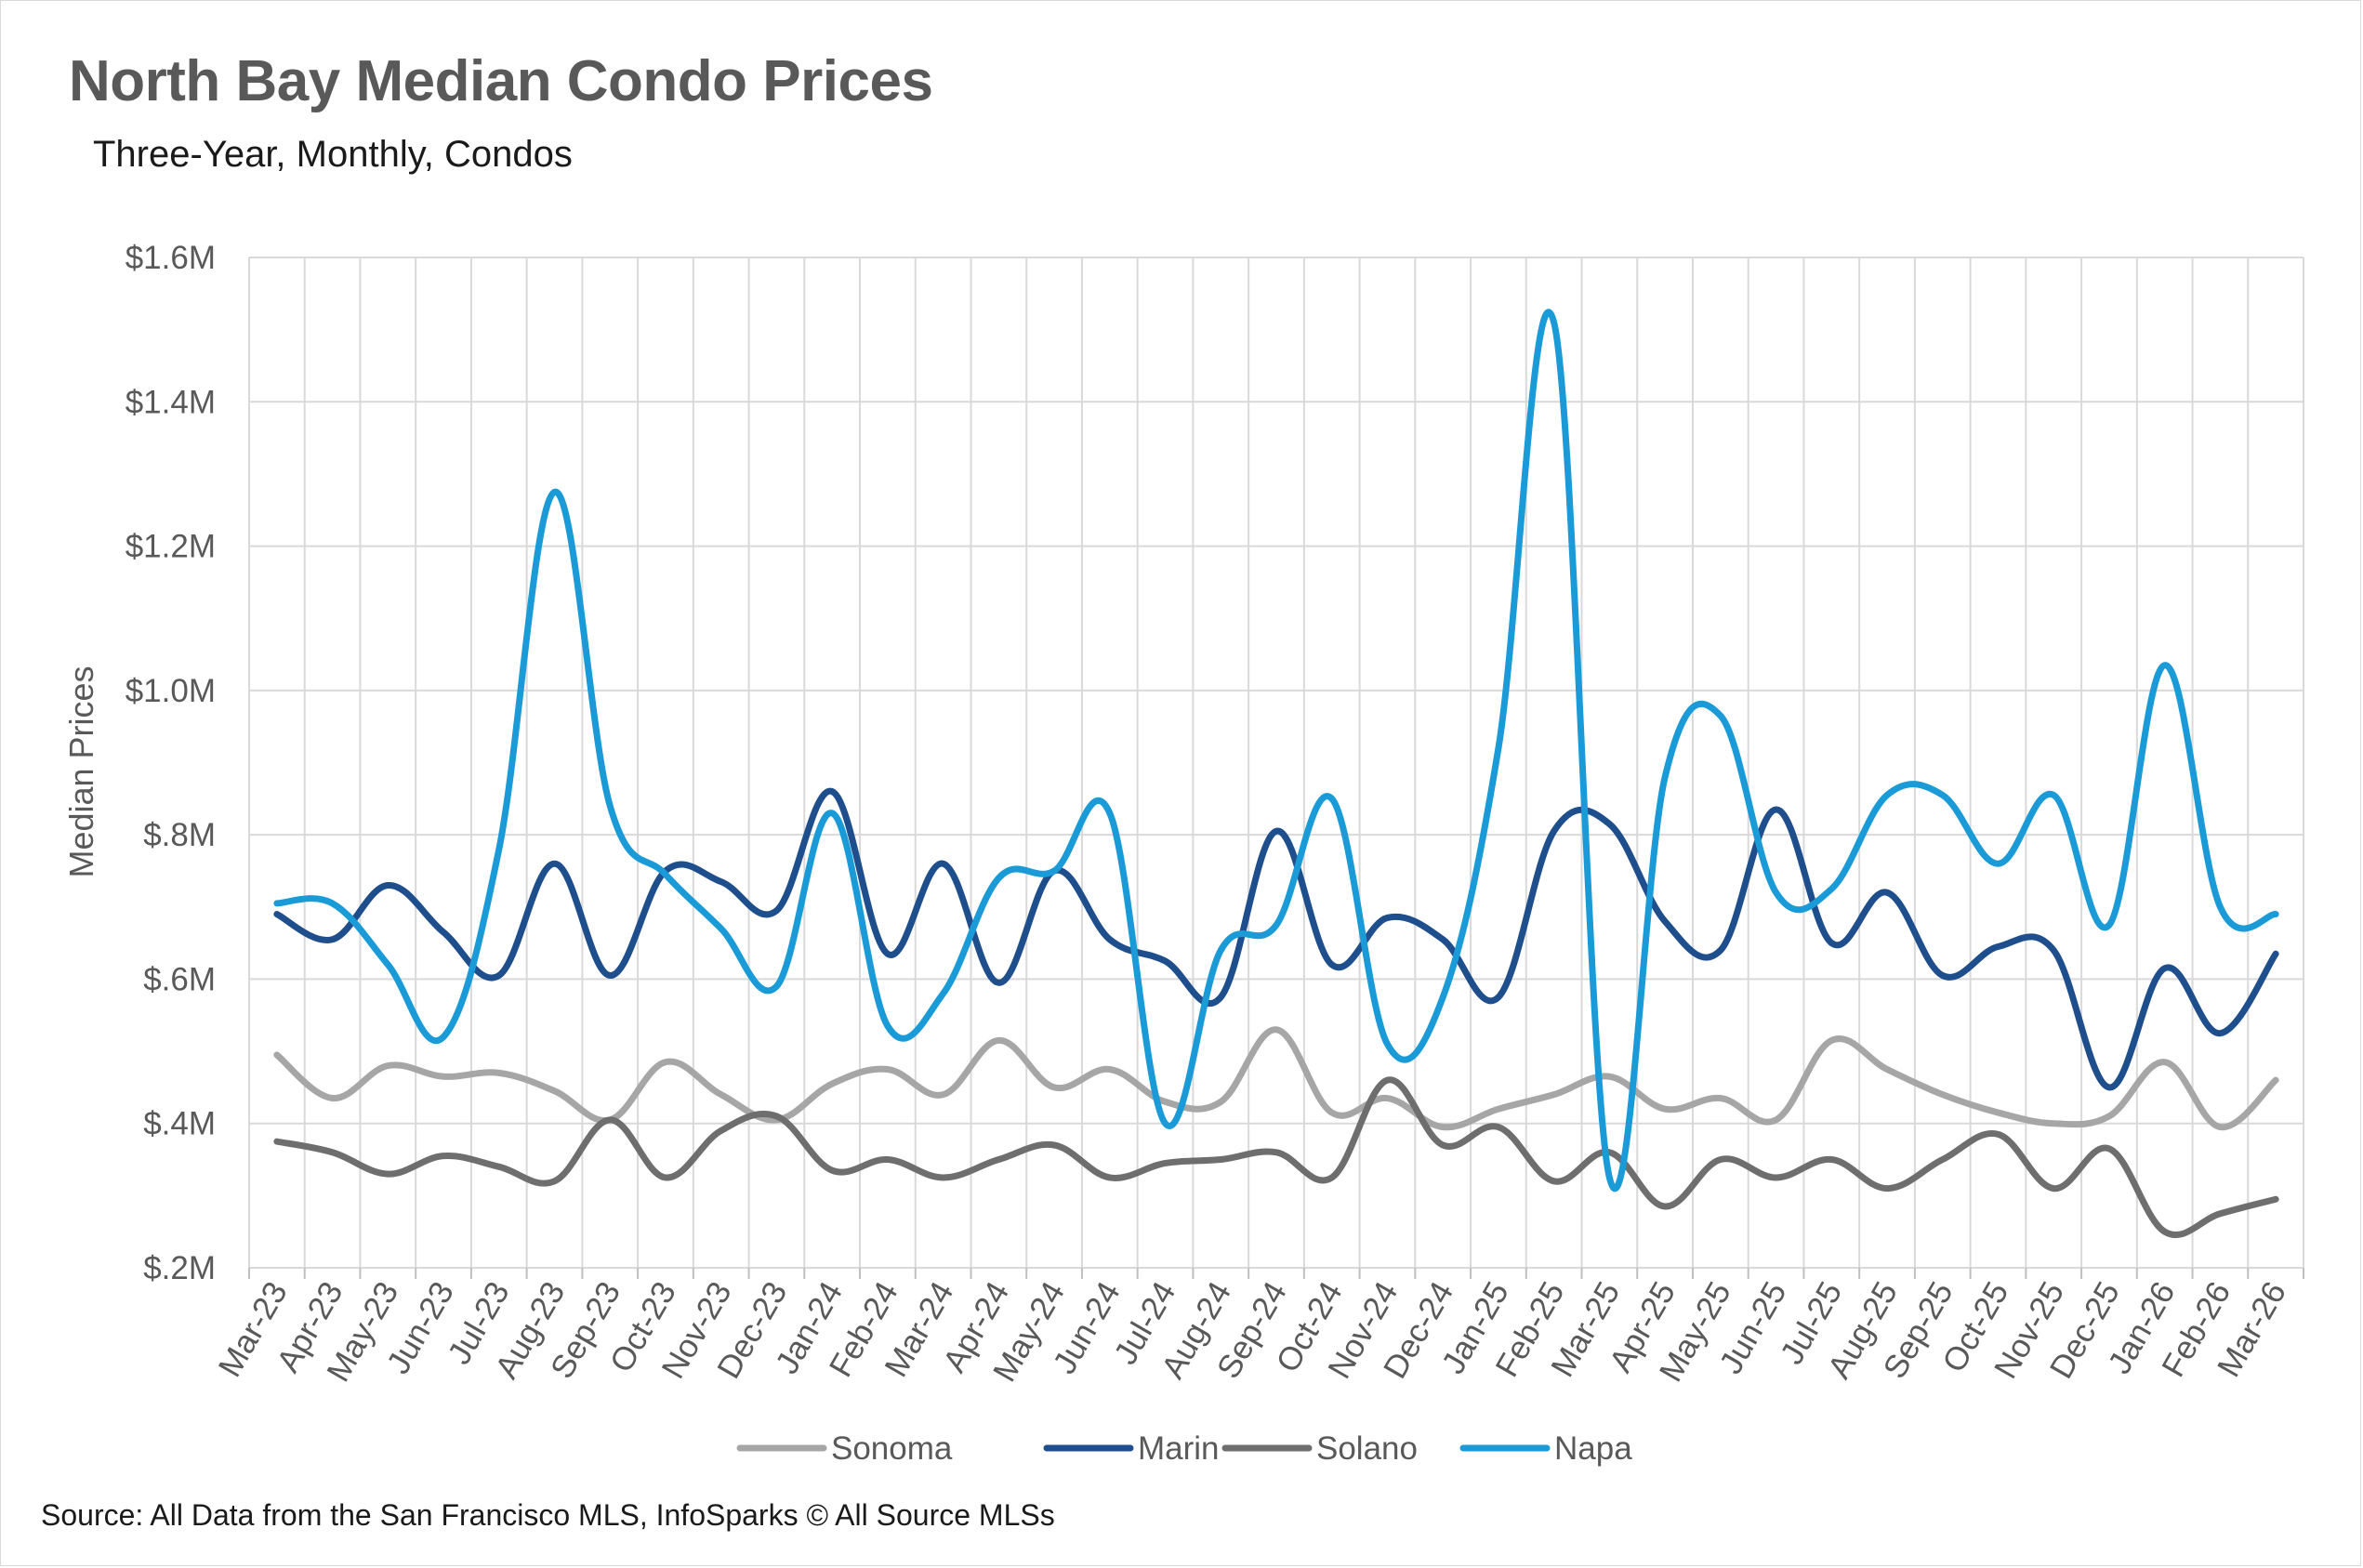 Image resolution: width=2363 pixels, height=1568 pixels. What do you see at coordinates (892, 1449) in the screenshot?
I see `legend-label-sonoma: Sonoma` at bounding box center [892, 1449].